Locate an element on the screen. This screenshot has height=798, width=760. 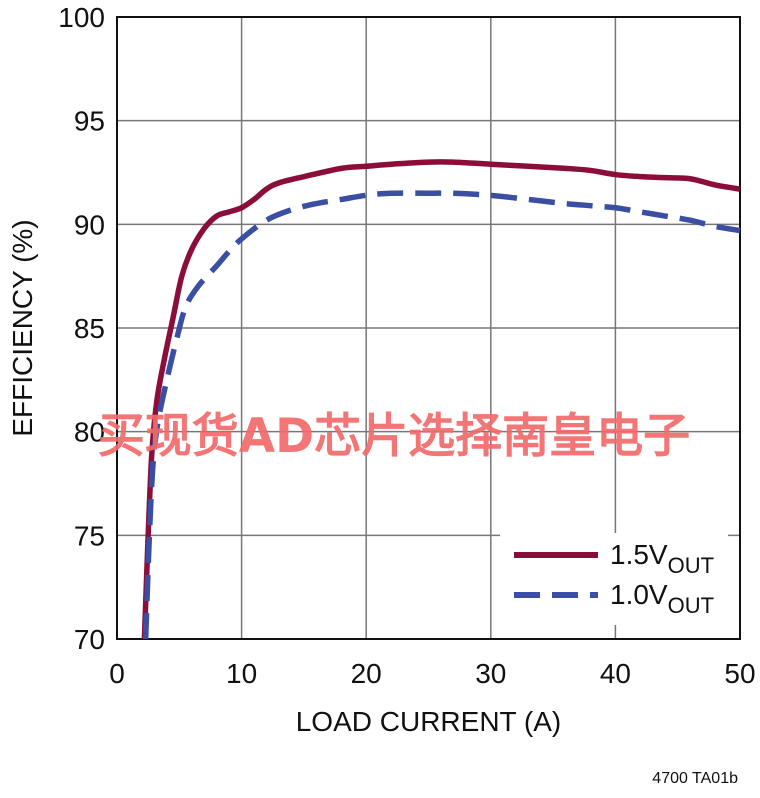
legend-label-1.5vout: 1.5VOUT is located at coordinates (662, 558).